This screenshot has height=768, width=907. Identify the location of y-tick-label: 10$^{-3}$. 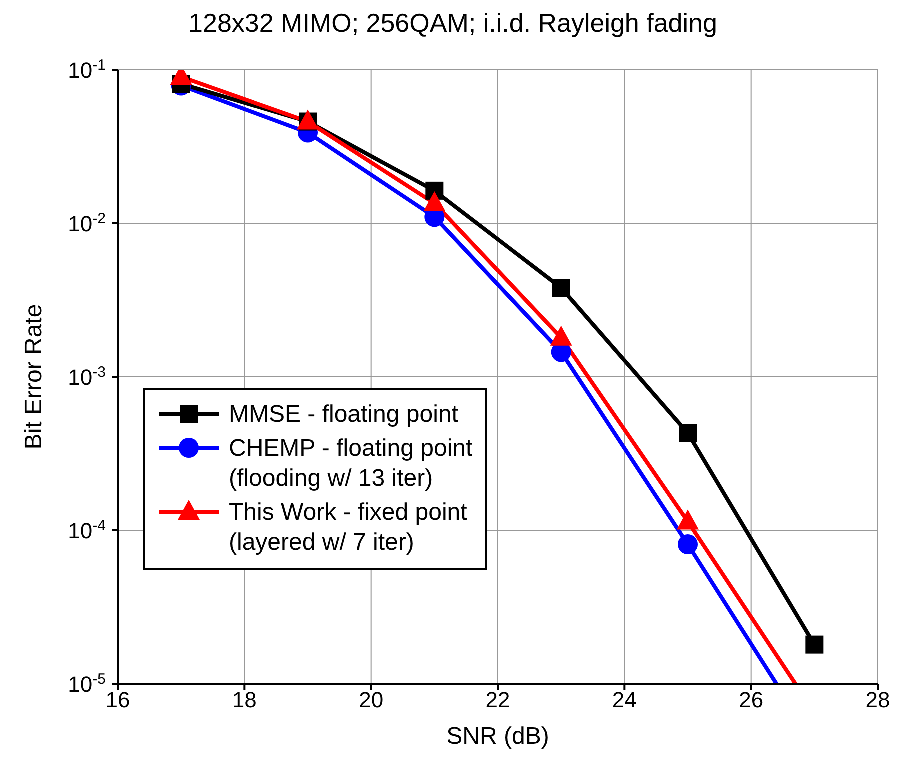
(87, 377).